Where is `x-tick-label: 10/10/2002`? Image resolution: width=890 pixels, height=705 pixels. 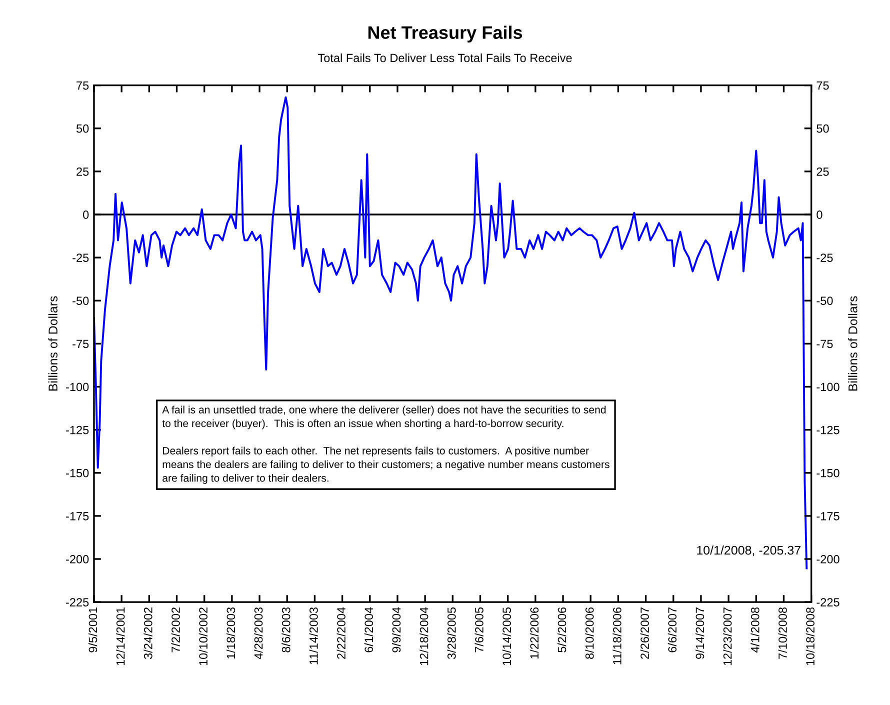 x-tick-label: 10/10/2002 is located at coordinates (203, 637).